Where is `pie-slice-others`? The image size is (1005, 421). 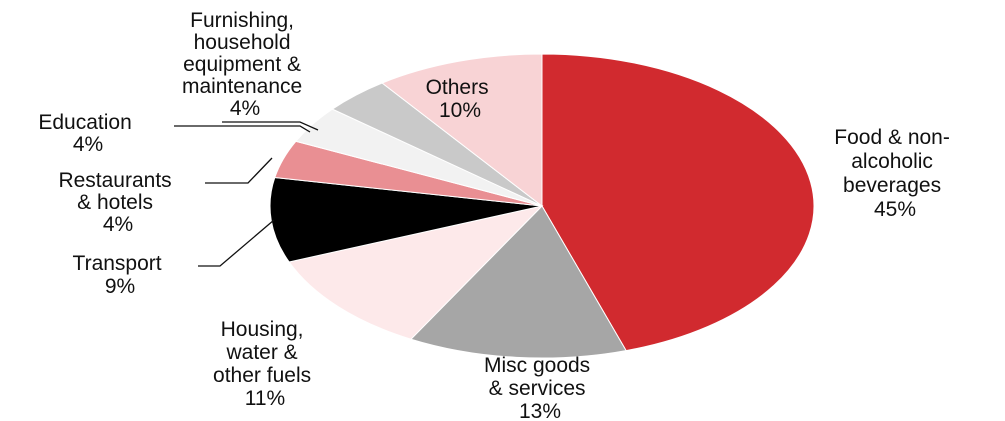 pie-slice-others is located at coordinates (462, 130).